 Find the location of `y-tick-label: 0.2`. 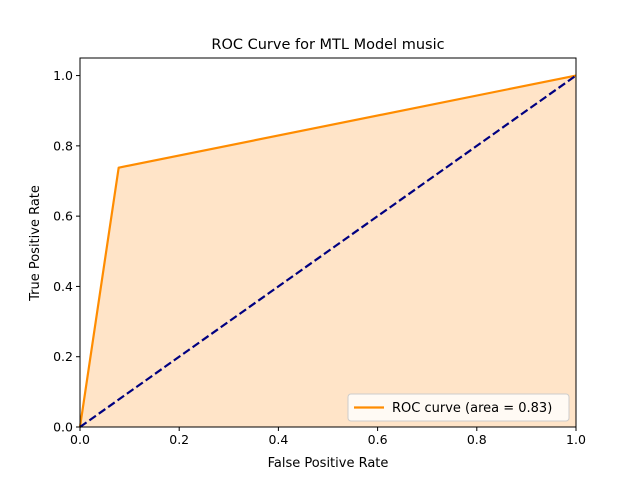

y-tick-label: 0.2 is located at coordinates (63, 356).